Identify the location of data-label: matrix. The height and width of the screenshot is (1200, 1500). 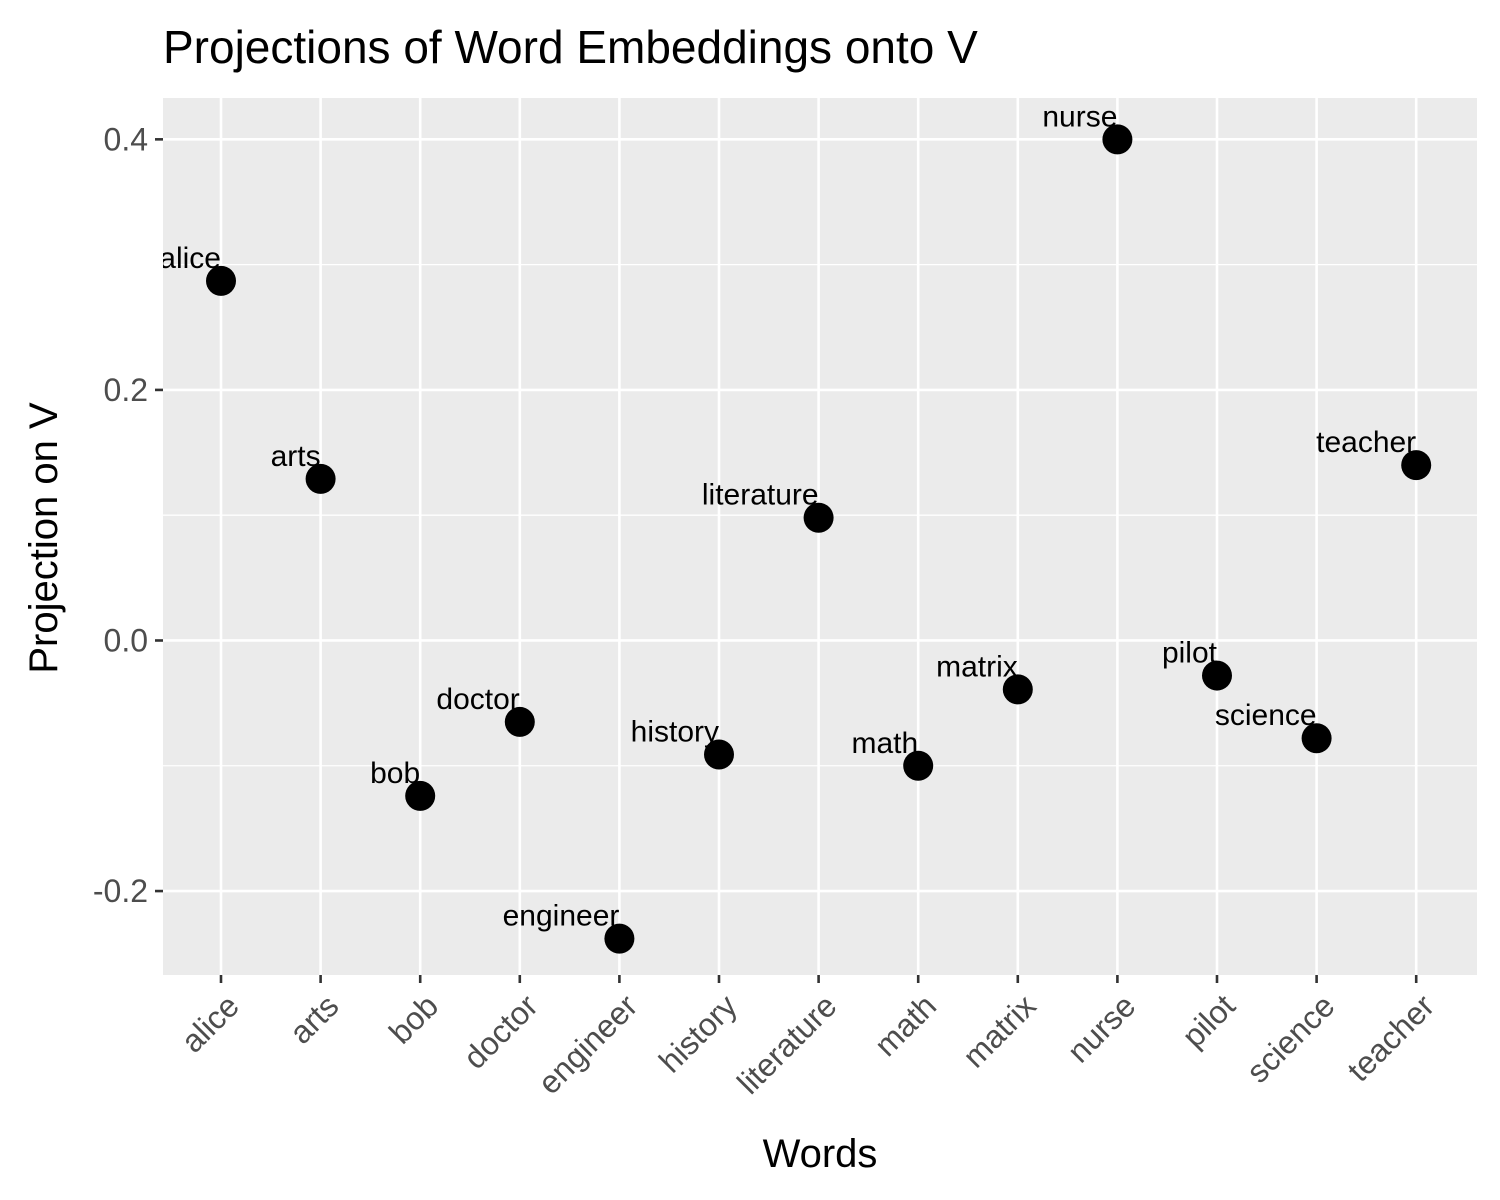
(977, 666).